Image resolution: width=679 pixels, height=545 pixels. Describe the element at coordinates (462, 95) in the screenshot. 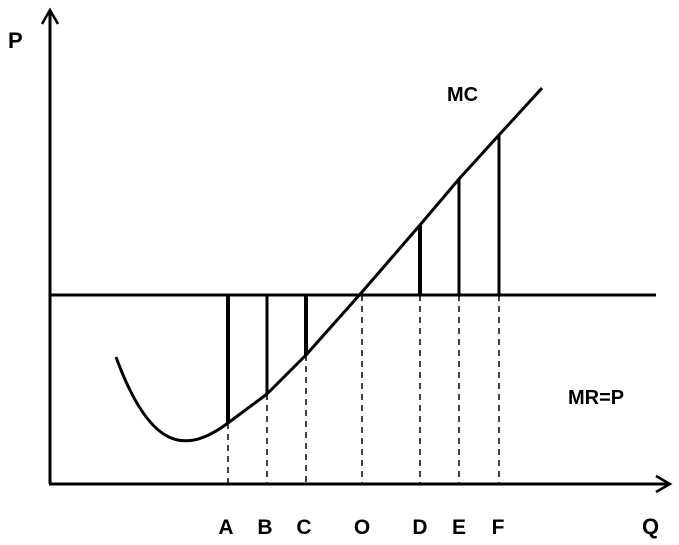

I see `mc-label: MC` at that location.